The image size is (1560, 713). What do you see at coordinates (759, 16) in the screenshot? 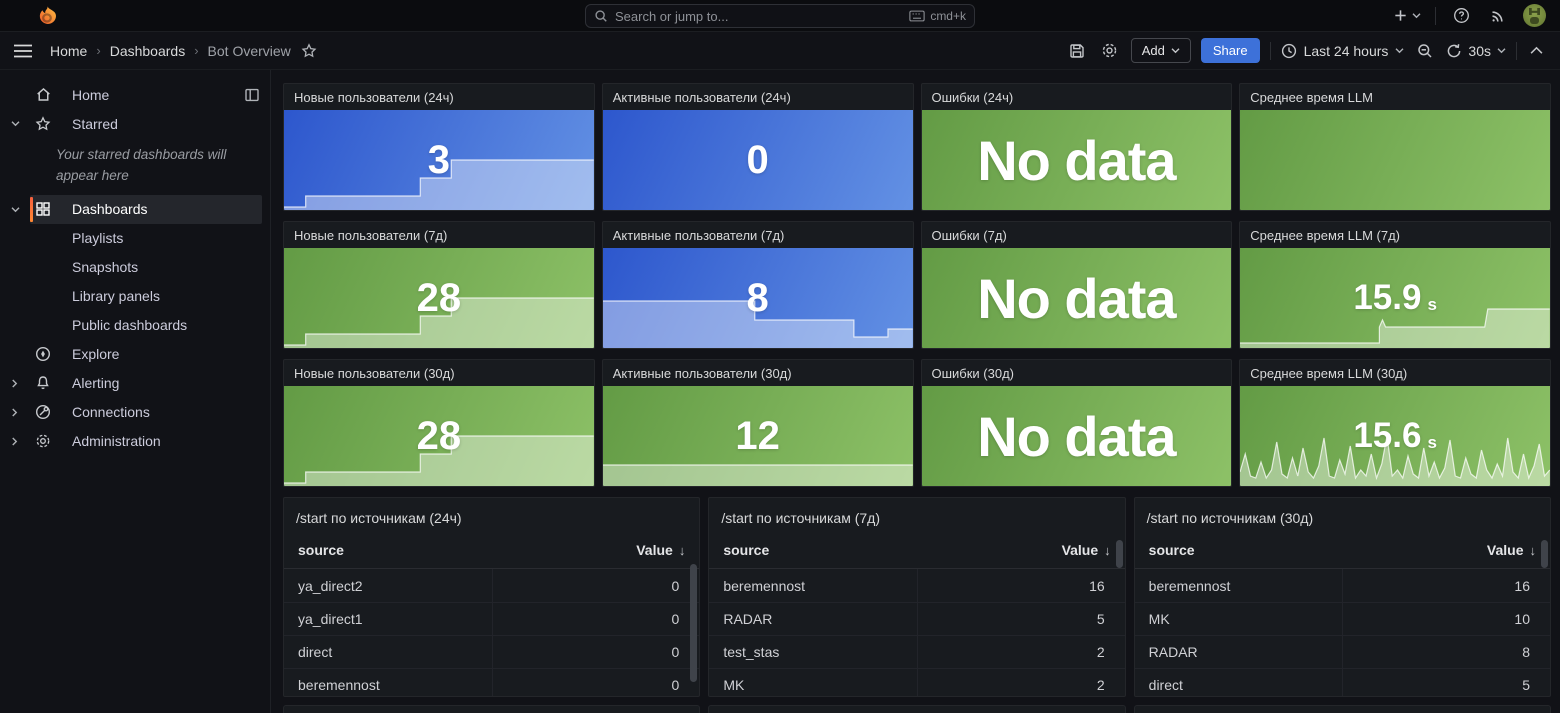
I see `search-input` at bounding box center [759, 16].